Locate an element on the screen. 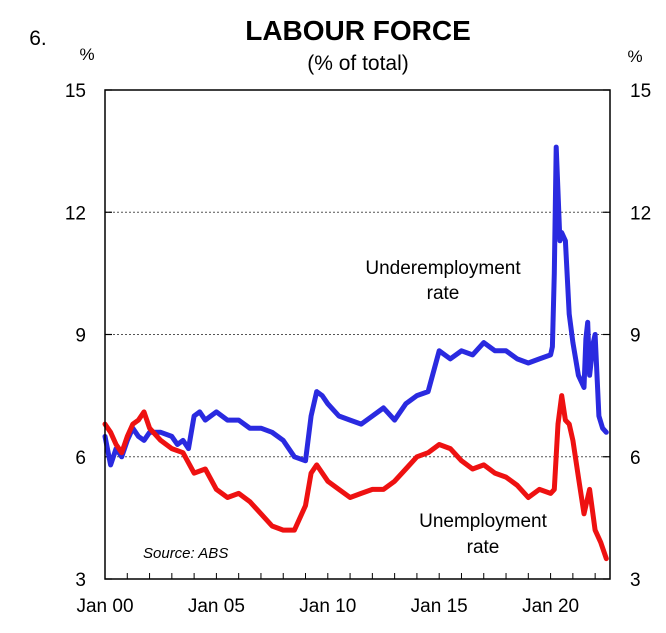  x-tick-label: Jan 10 is located at coordinates (327, 606).